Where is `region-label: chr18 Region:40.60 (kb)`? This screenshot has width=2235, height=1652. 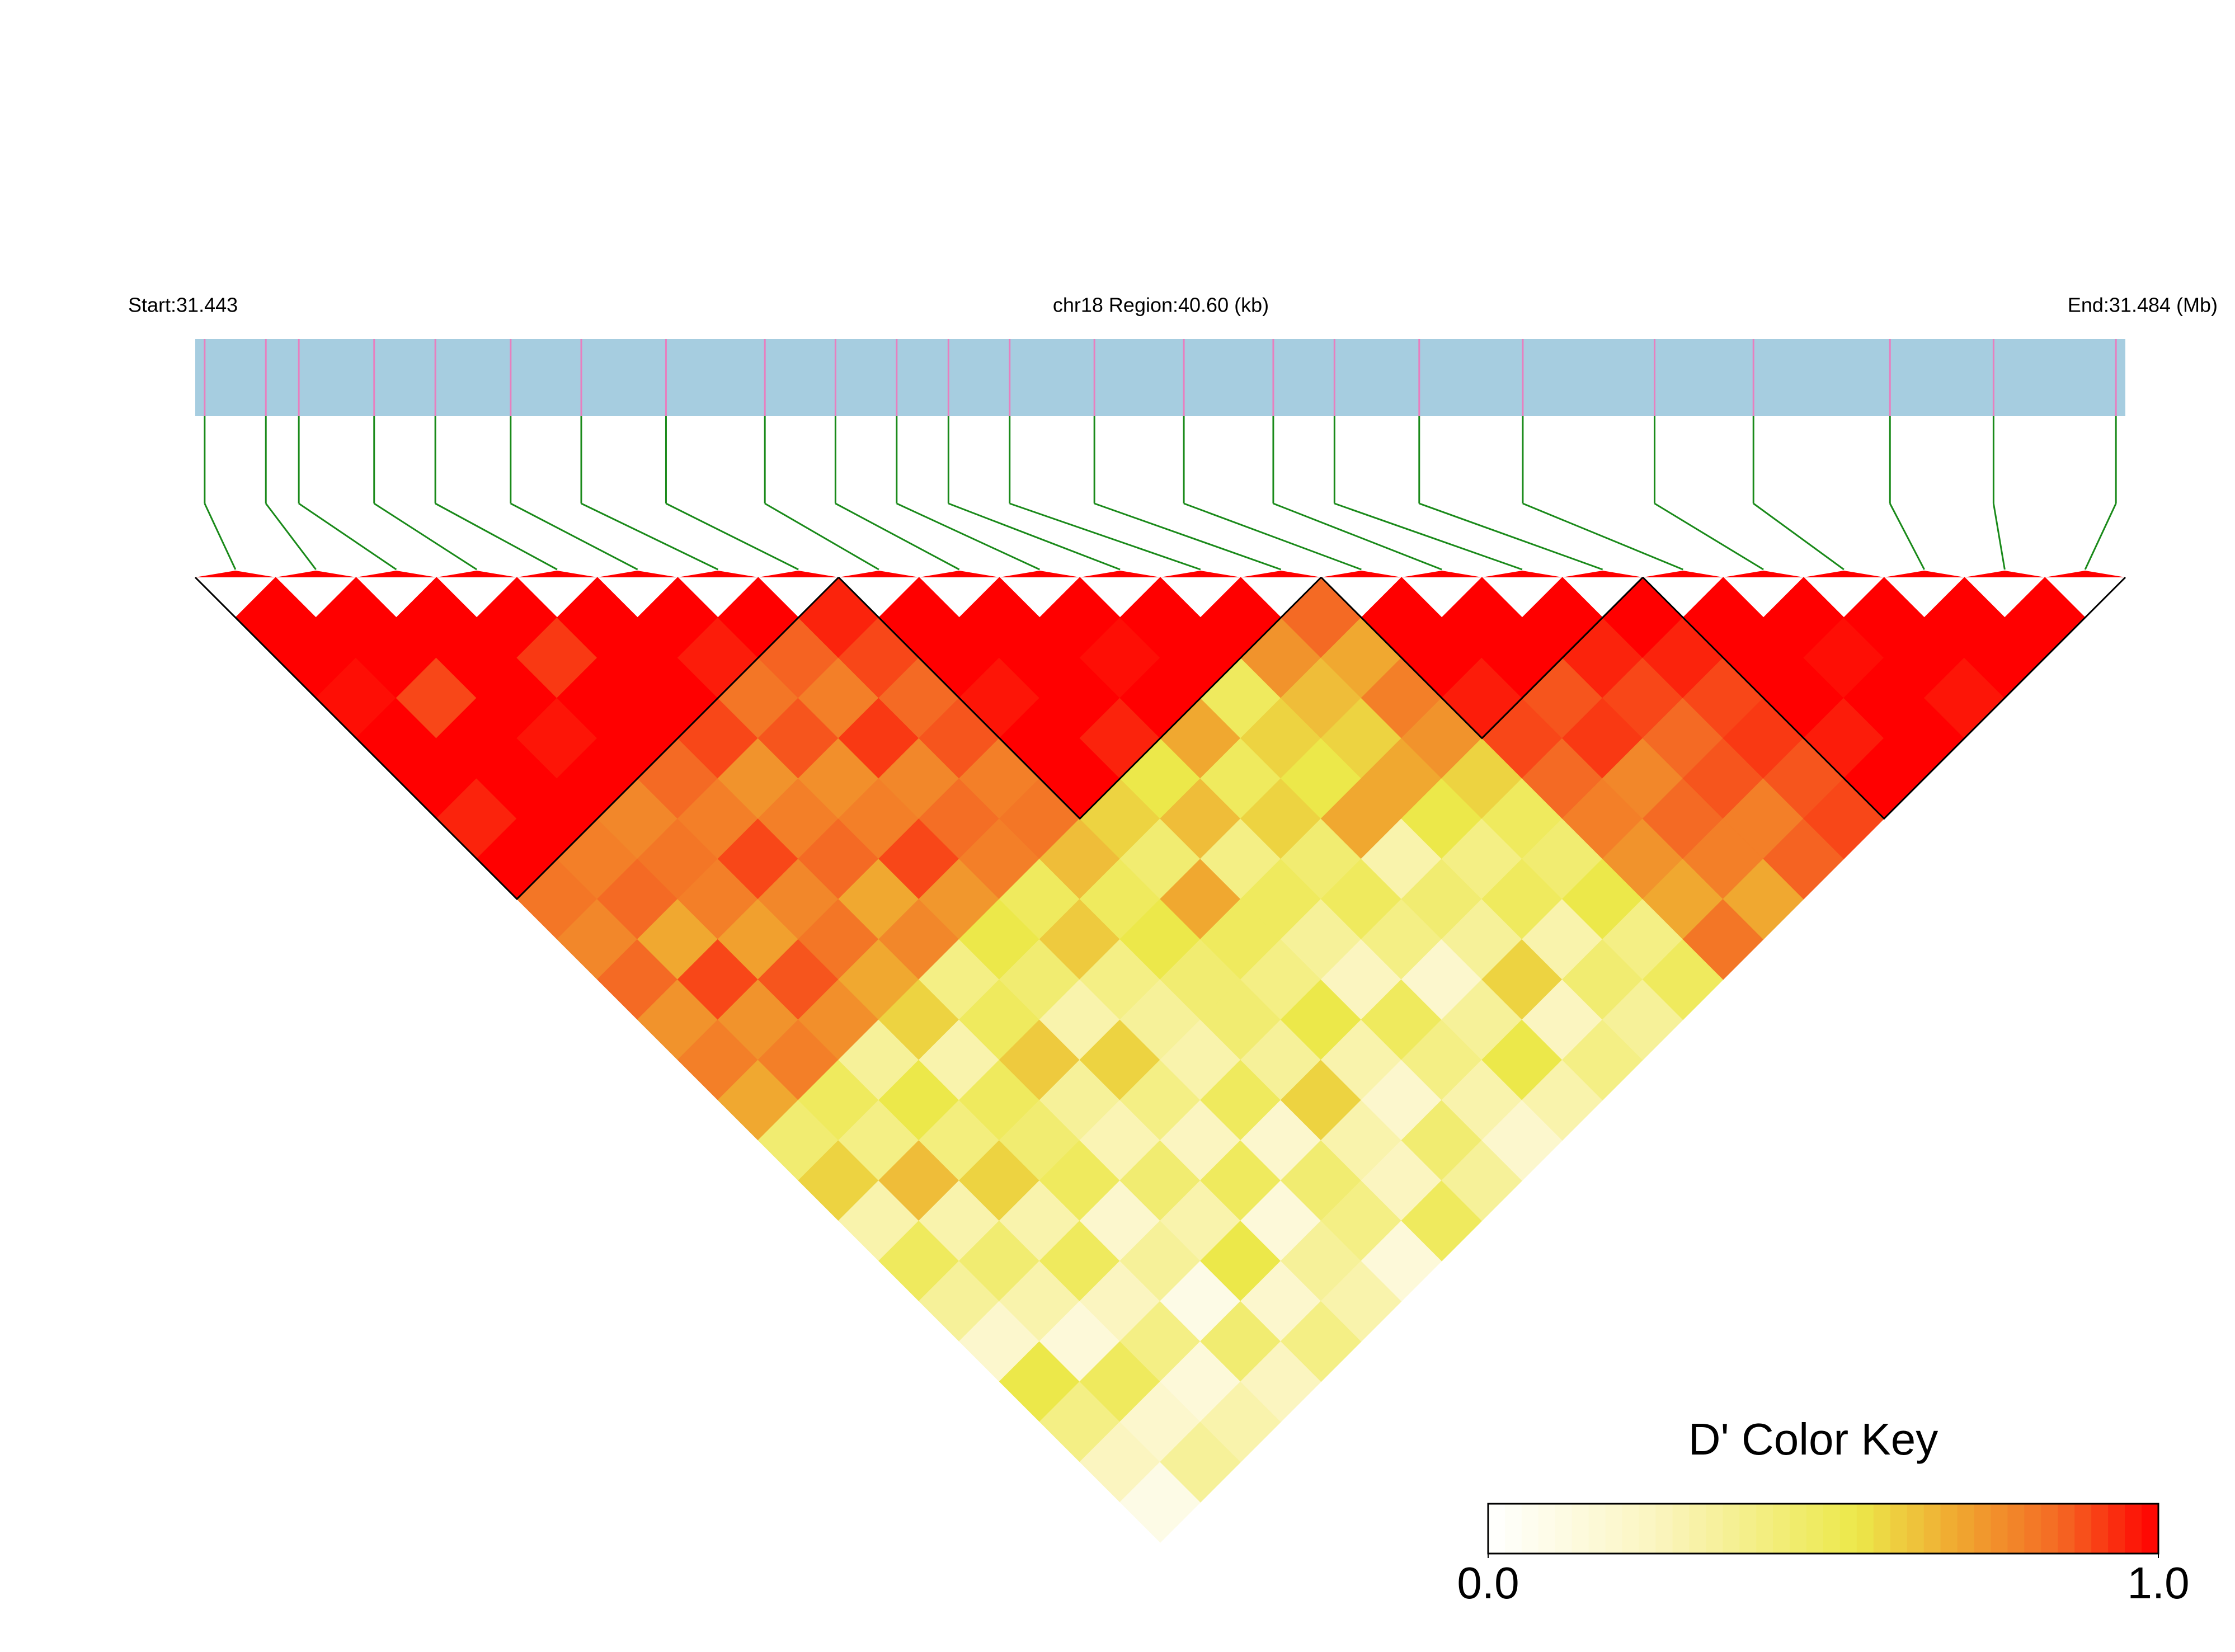 region-label: chr18 Region:40.60 (kb) is located at coordinates (1161, 306).